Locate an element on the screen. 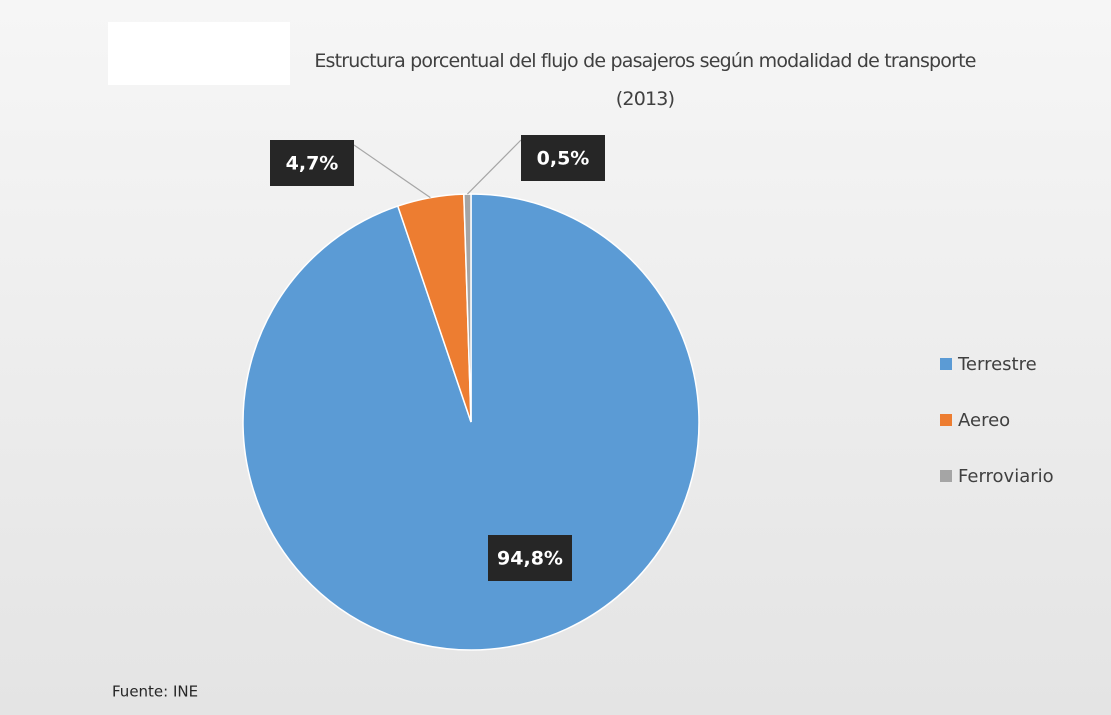  source-note: Fuente: INE is located at coordinates (155, 692).